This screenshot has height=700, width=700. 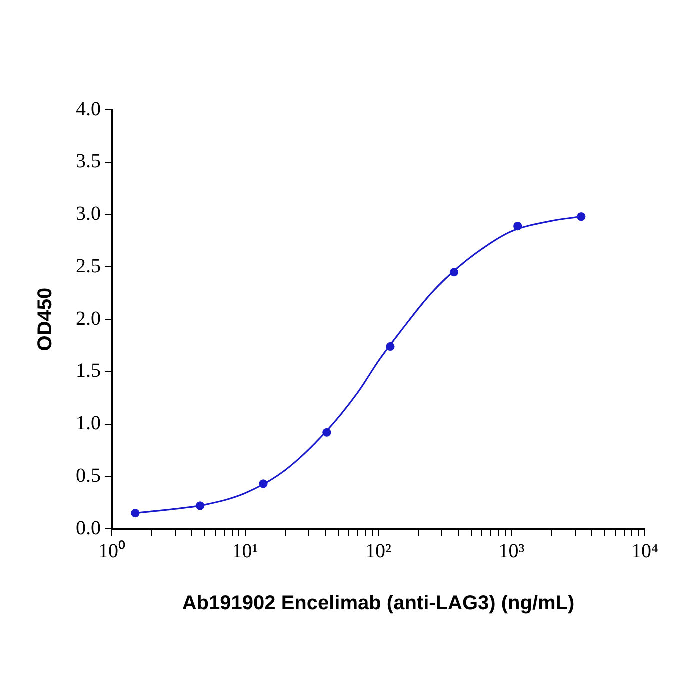 I want to click on y-tick-label: 1.0, so click(x=88, y=423).